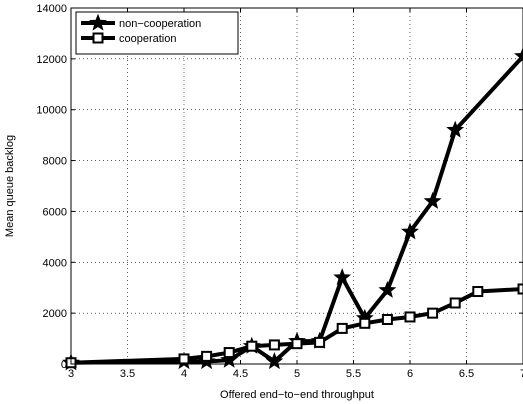 The width and height of the screenshot is (523, 404). Describe the element at coordinates (148, 39) in the screenshot. I see `legend-label: cooperation` at that location.